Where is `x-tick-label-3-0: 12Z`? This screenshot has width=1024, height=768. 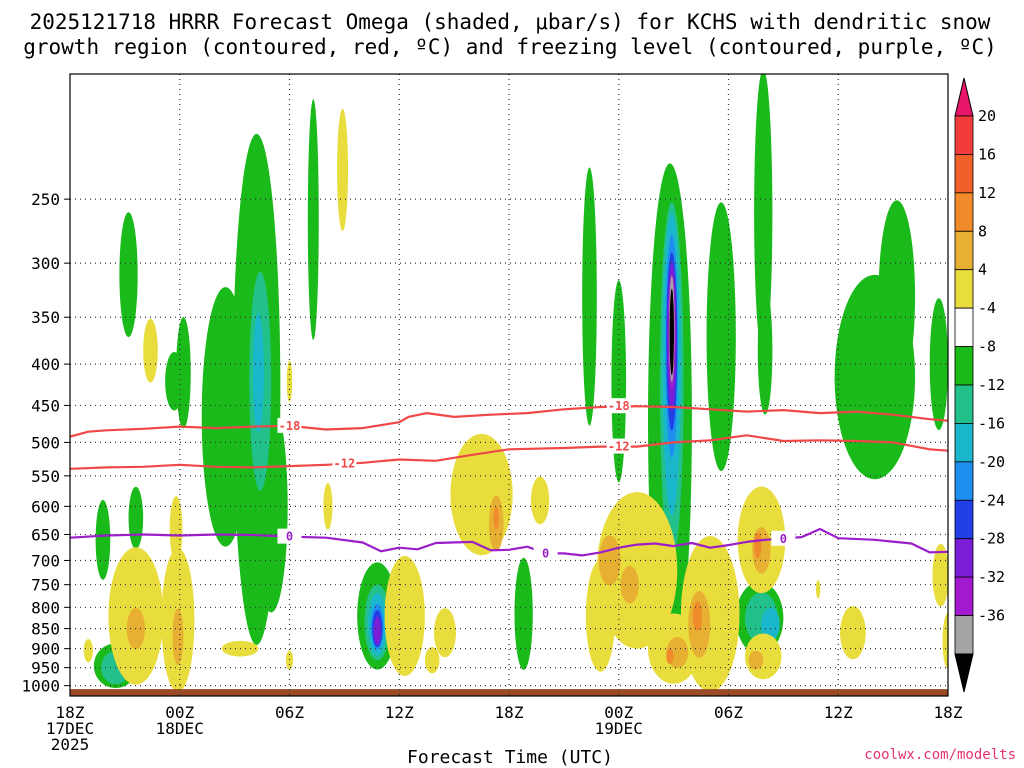
x-tick-label-3-0: 12Z is located at coordinates (399, 712).